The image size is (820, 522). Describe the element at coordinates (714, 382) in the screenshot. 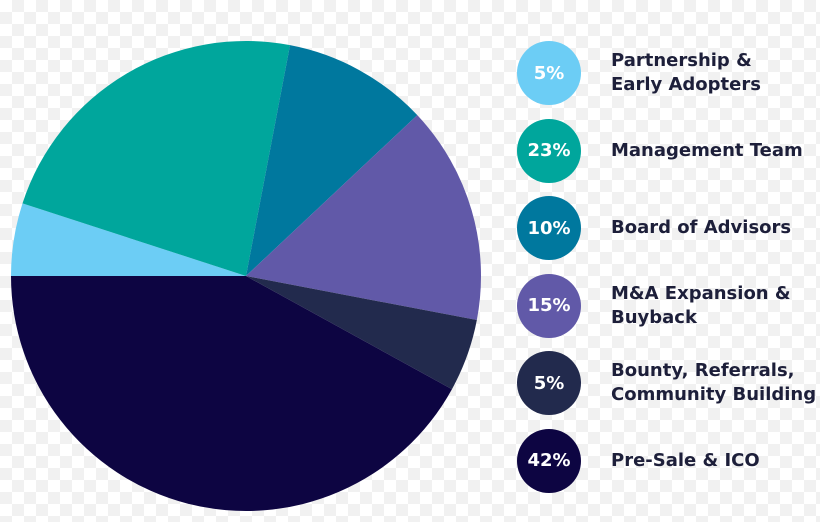

I see `legend-label: Bounty, Referrals, Community Building` at that location.